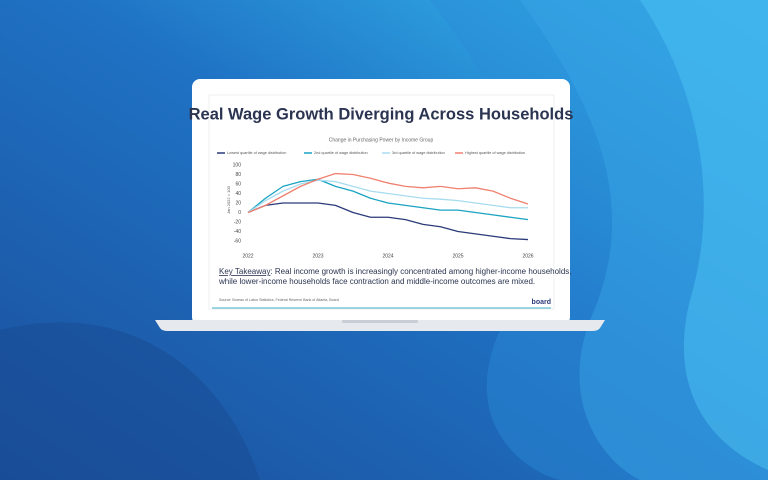 The width and height of the screenshot is (768, 480). Describe the element at coordinates (341, 153) in the screenshot. I see `legend-label: 2nd quartile of wage distribution` at that location.